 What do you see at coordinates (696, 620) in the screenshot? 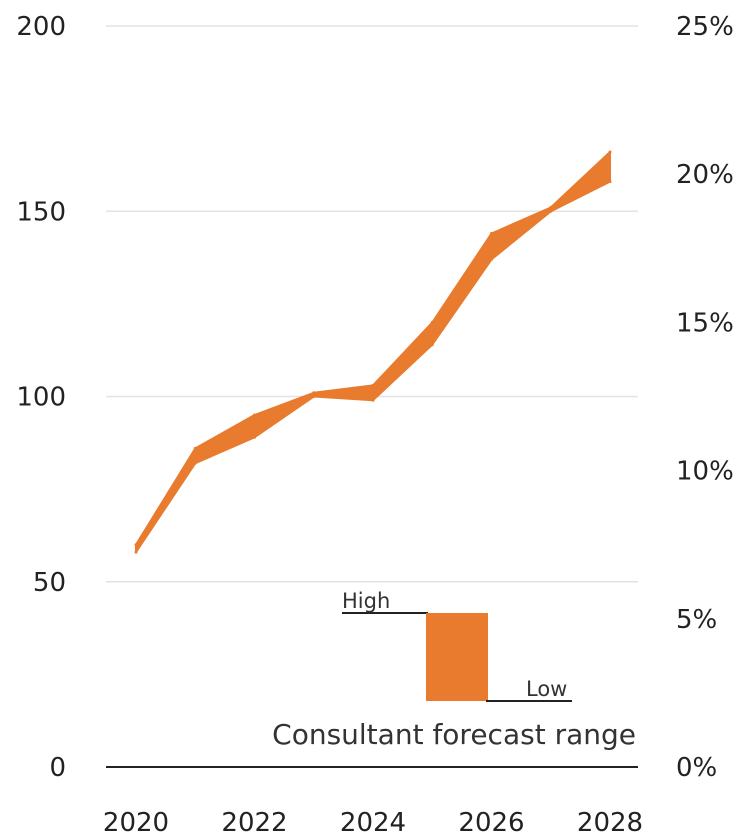
I see `y2-tick-label-1: 5%` at bounding box center [696, 620].